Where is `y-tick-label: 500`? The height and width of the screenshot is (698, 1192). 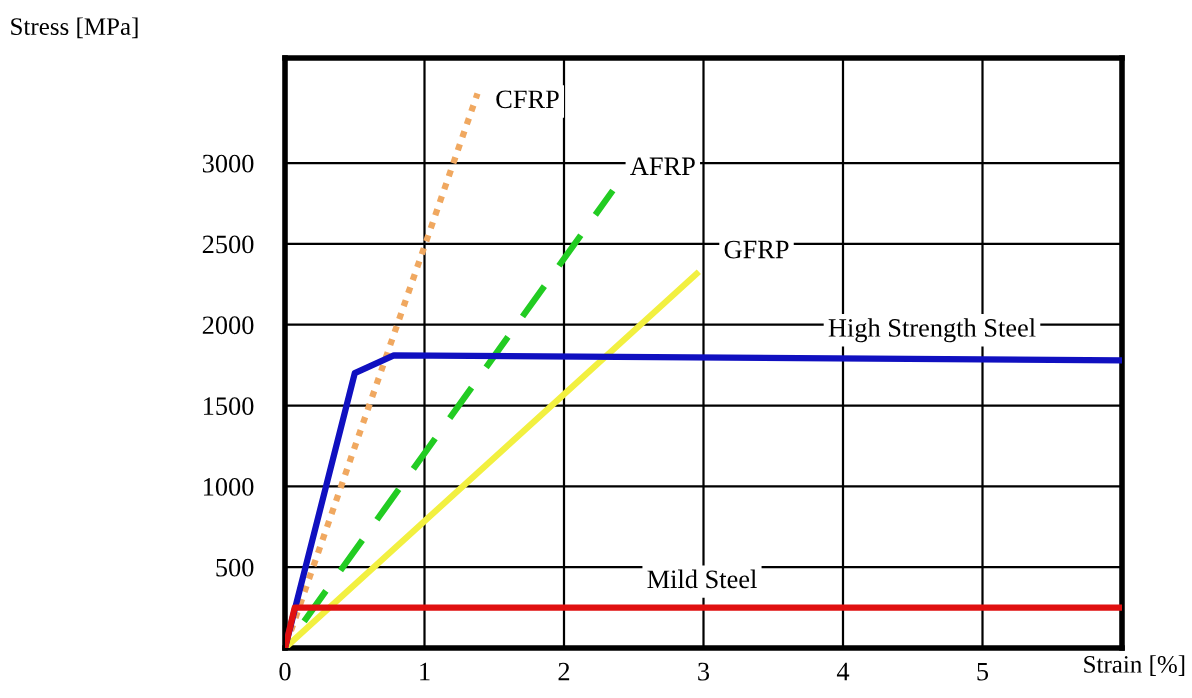 y-tick-label: 500 is located at coordinates (235, 567).